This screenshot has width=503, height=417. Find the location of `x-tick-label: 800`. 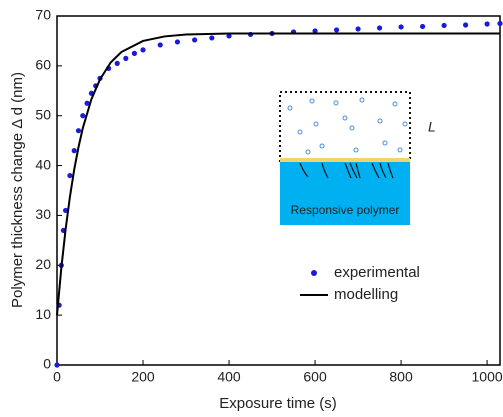

x-tick-label: 800 is located at coordinates (401, 377).